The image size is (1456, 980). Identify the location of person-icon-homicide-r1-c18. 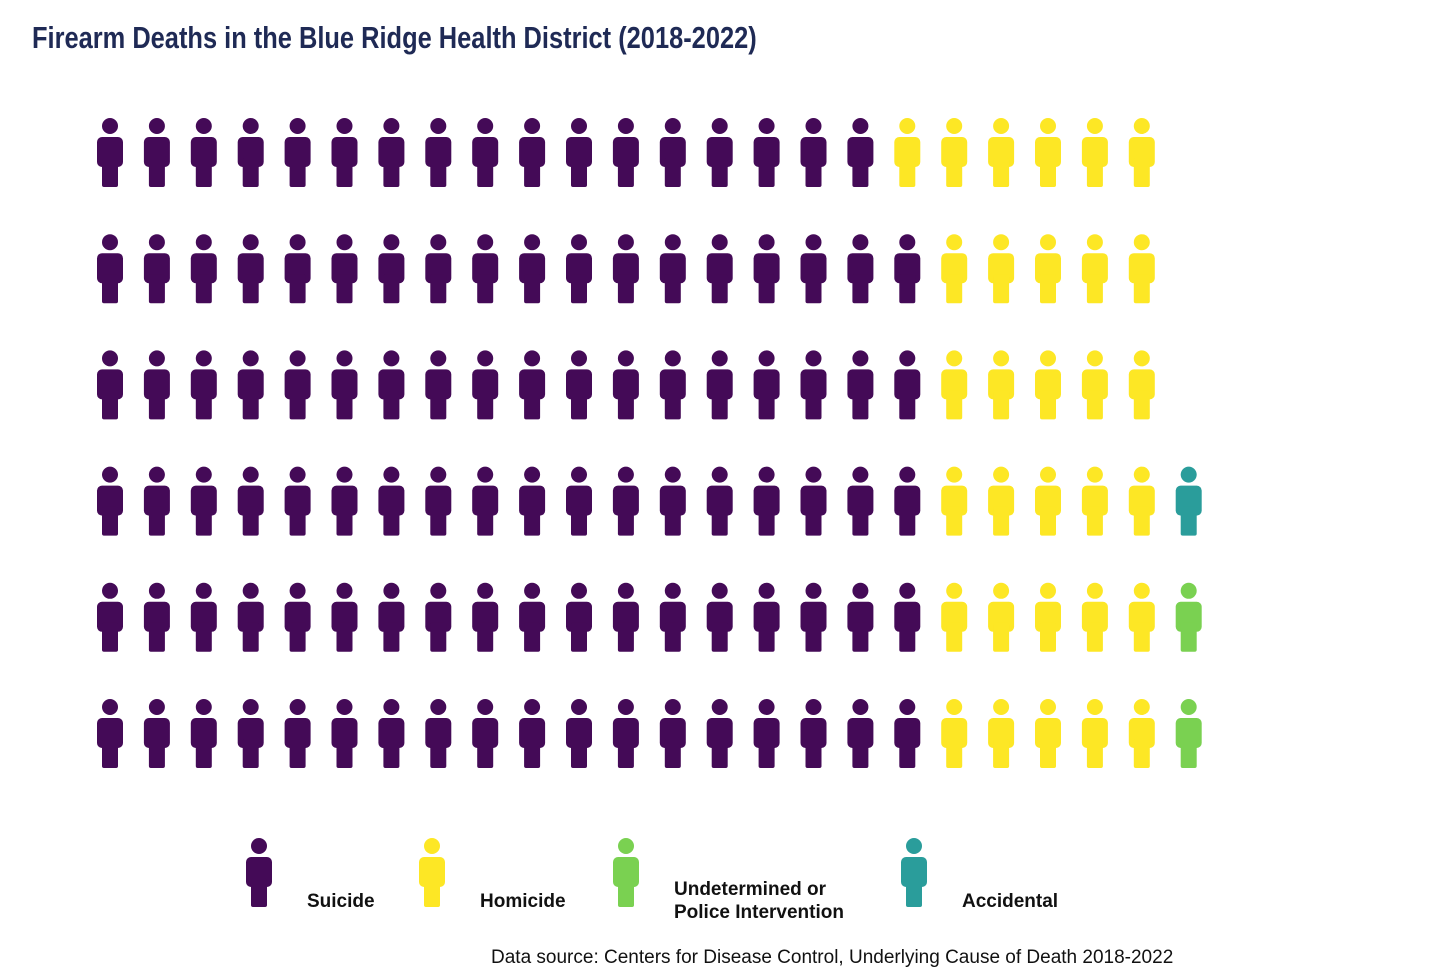
(907, 152).